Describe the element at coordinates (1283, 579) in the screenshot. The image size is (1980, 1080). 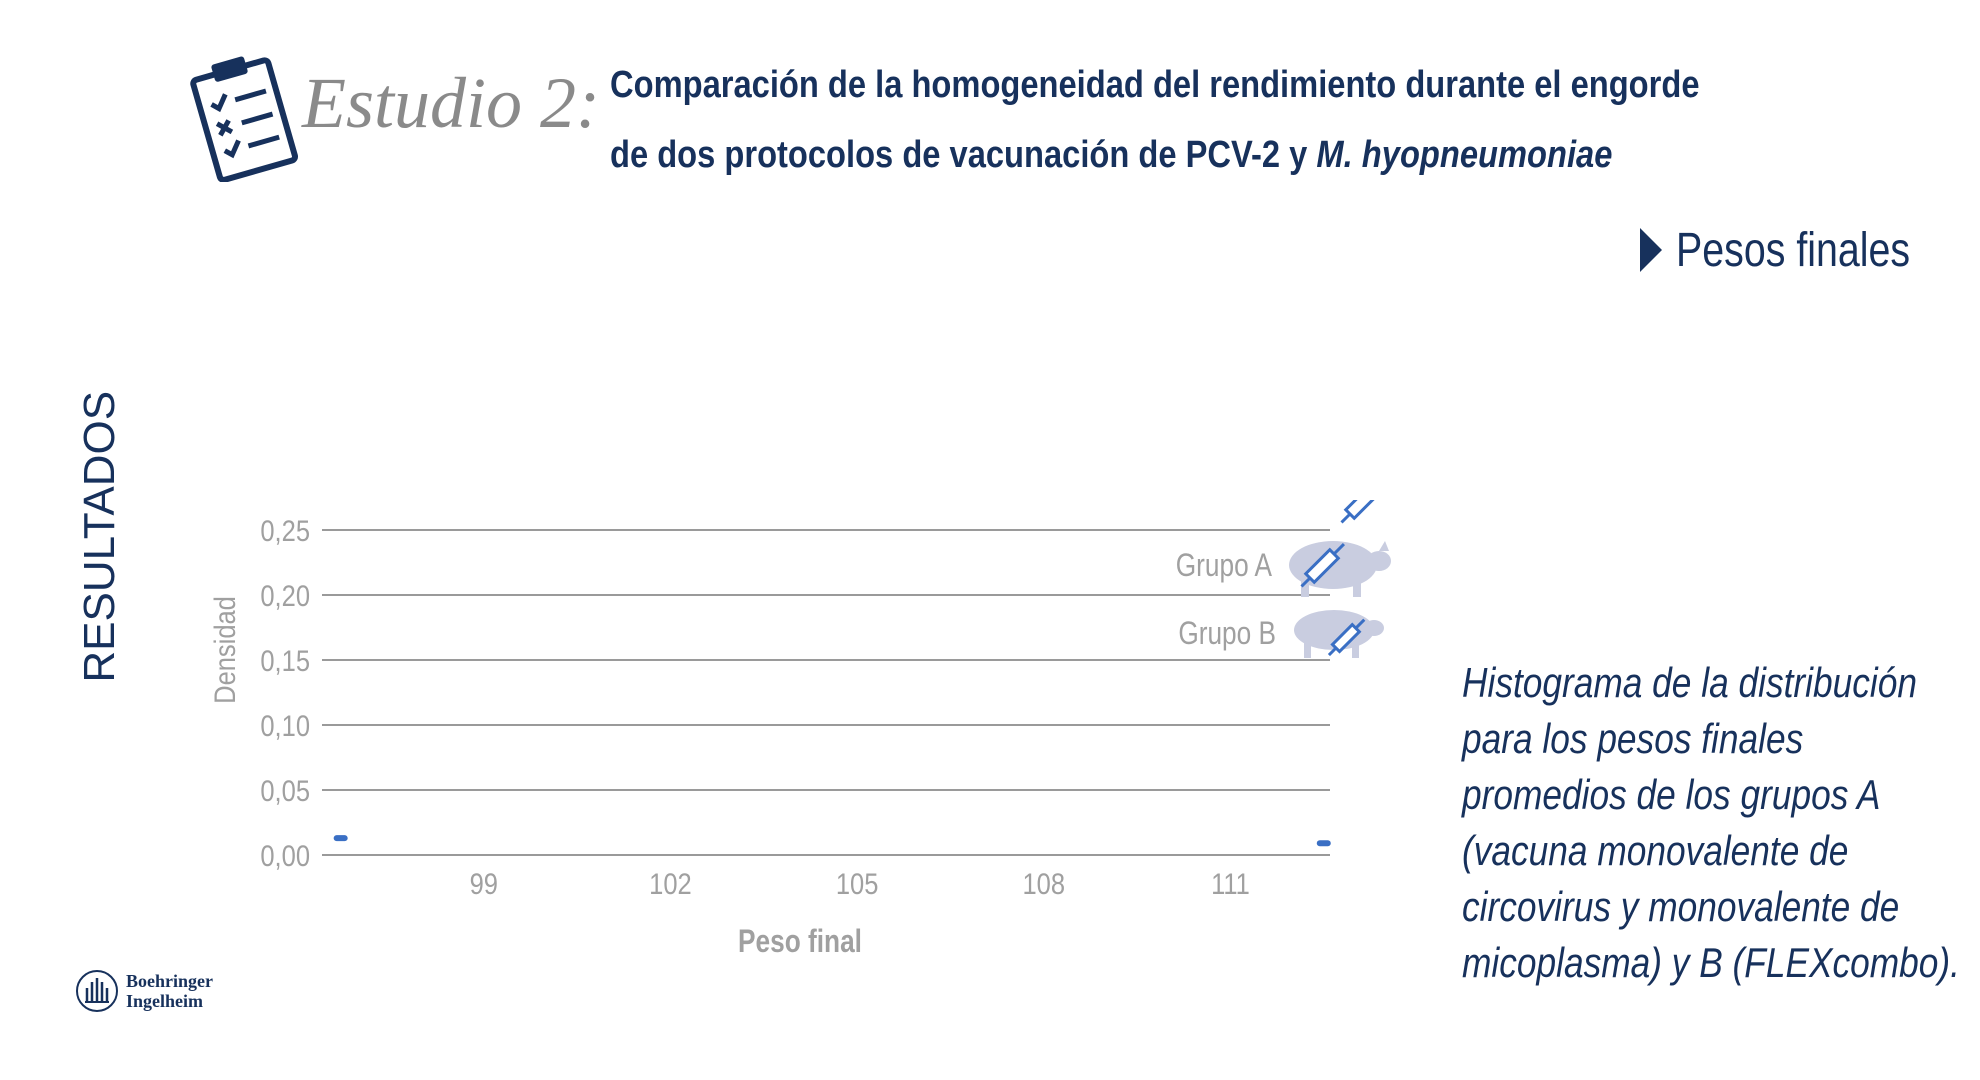
I see `legend: Grupo A Grupo B` at that location.